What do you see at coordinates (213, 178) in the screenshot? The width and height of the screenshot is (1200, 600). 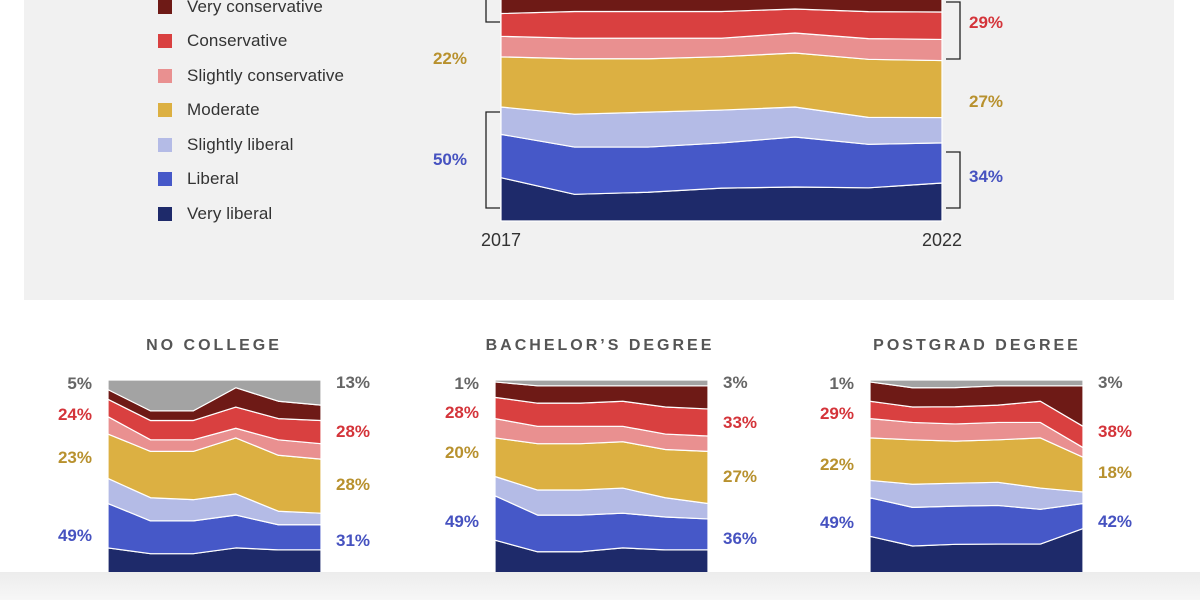 I see `legend-label: Liberal` at bounding box center [213, 178].